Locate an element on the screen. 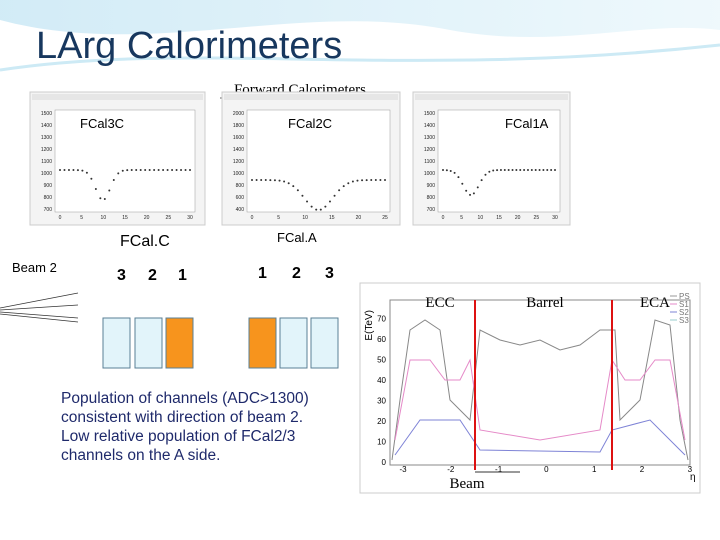 The image size is (720, 540). plot-header is located at coordinates (311, 97).